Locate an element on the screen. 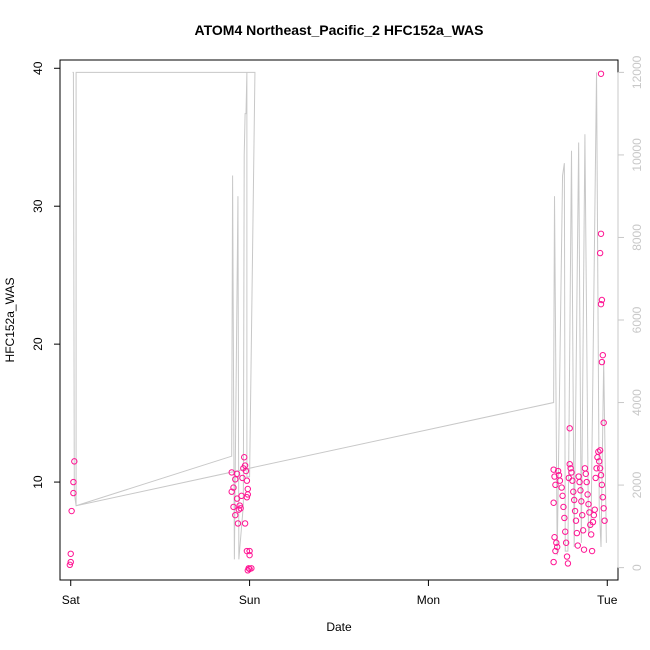 This screenshot has height=650, width=650. y-axis-right: 0 2000 4000 6000 8000 10000 12000 is located at coordinates (630, 313).